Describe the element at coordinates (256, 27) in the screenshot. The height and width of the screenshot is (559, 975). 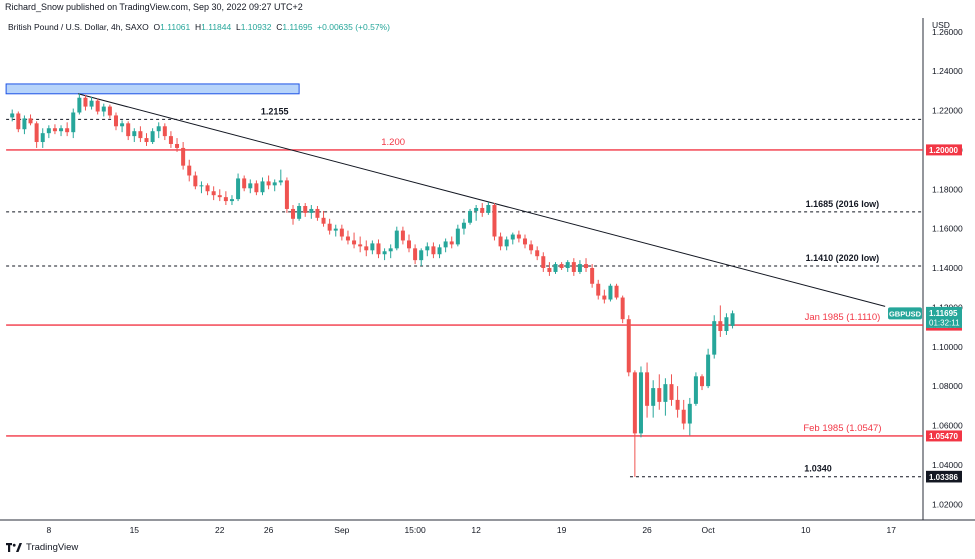
I see `low-value: 1.10932` at that location.